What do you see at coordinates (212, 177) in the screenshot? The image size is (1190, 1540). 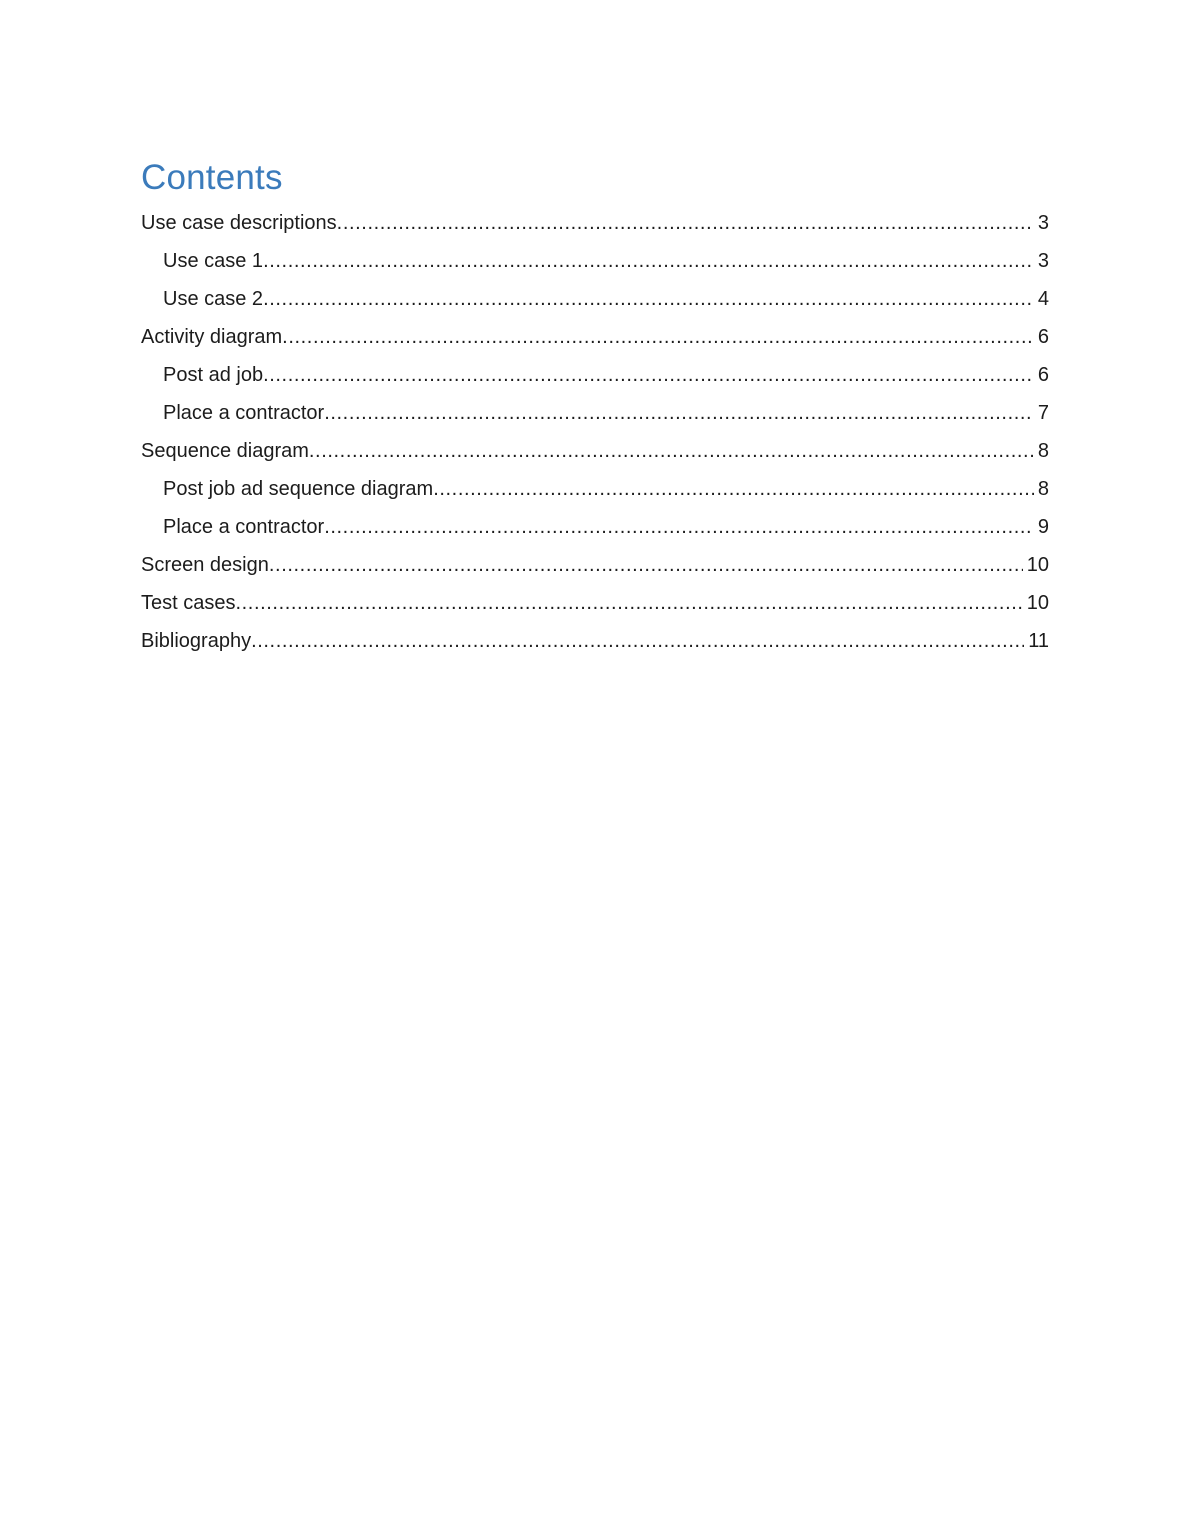 I see `contents-heading: Contents` at bounding box center [212, 177].